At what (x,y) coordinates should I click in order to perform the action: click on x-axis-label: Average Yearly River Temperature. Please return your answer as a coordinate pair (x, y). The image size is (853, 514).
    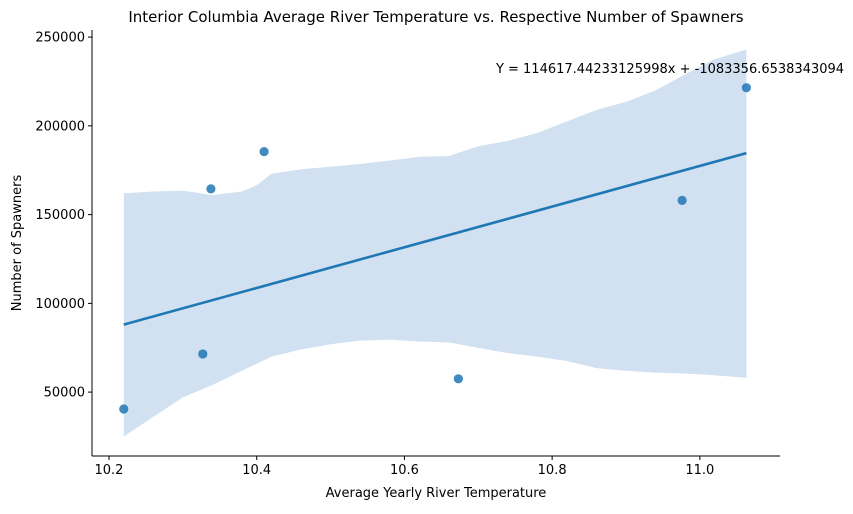
    Looking at the image, I should click on (436, 493).